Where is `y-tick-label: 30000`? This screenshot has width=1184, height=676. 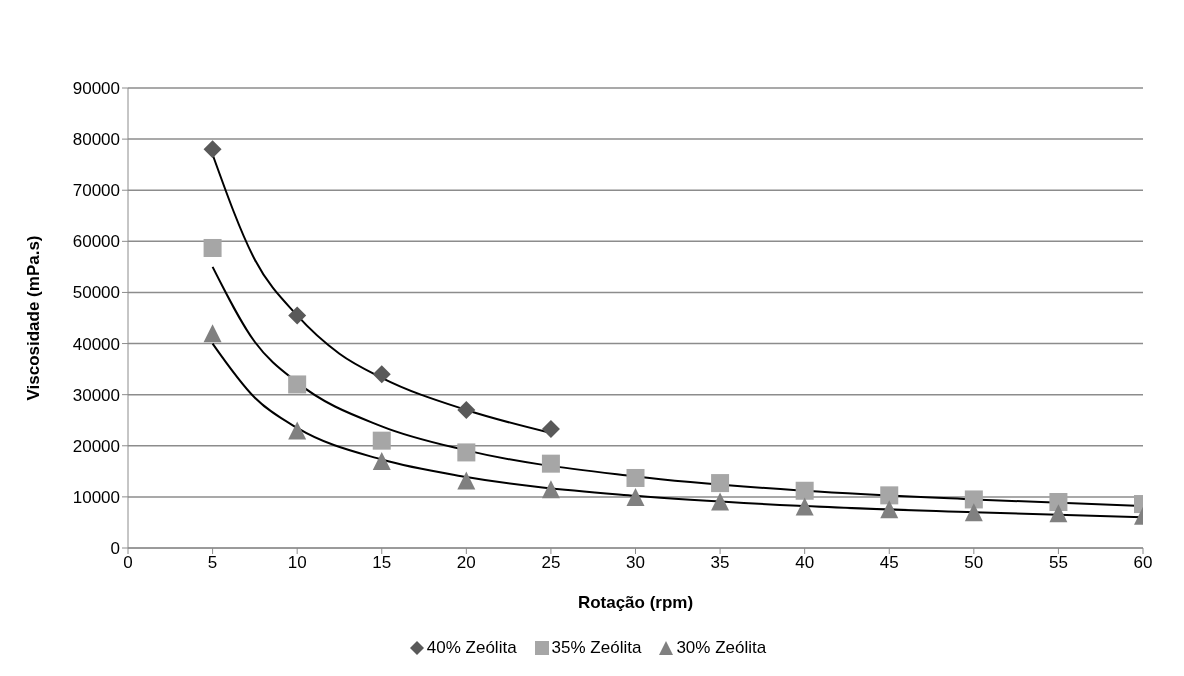 y-tick-label: 30000 is located at coordinates (96, 395).